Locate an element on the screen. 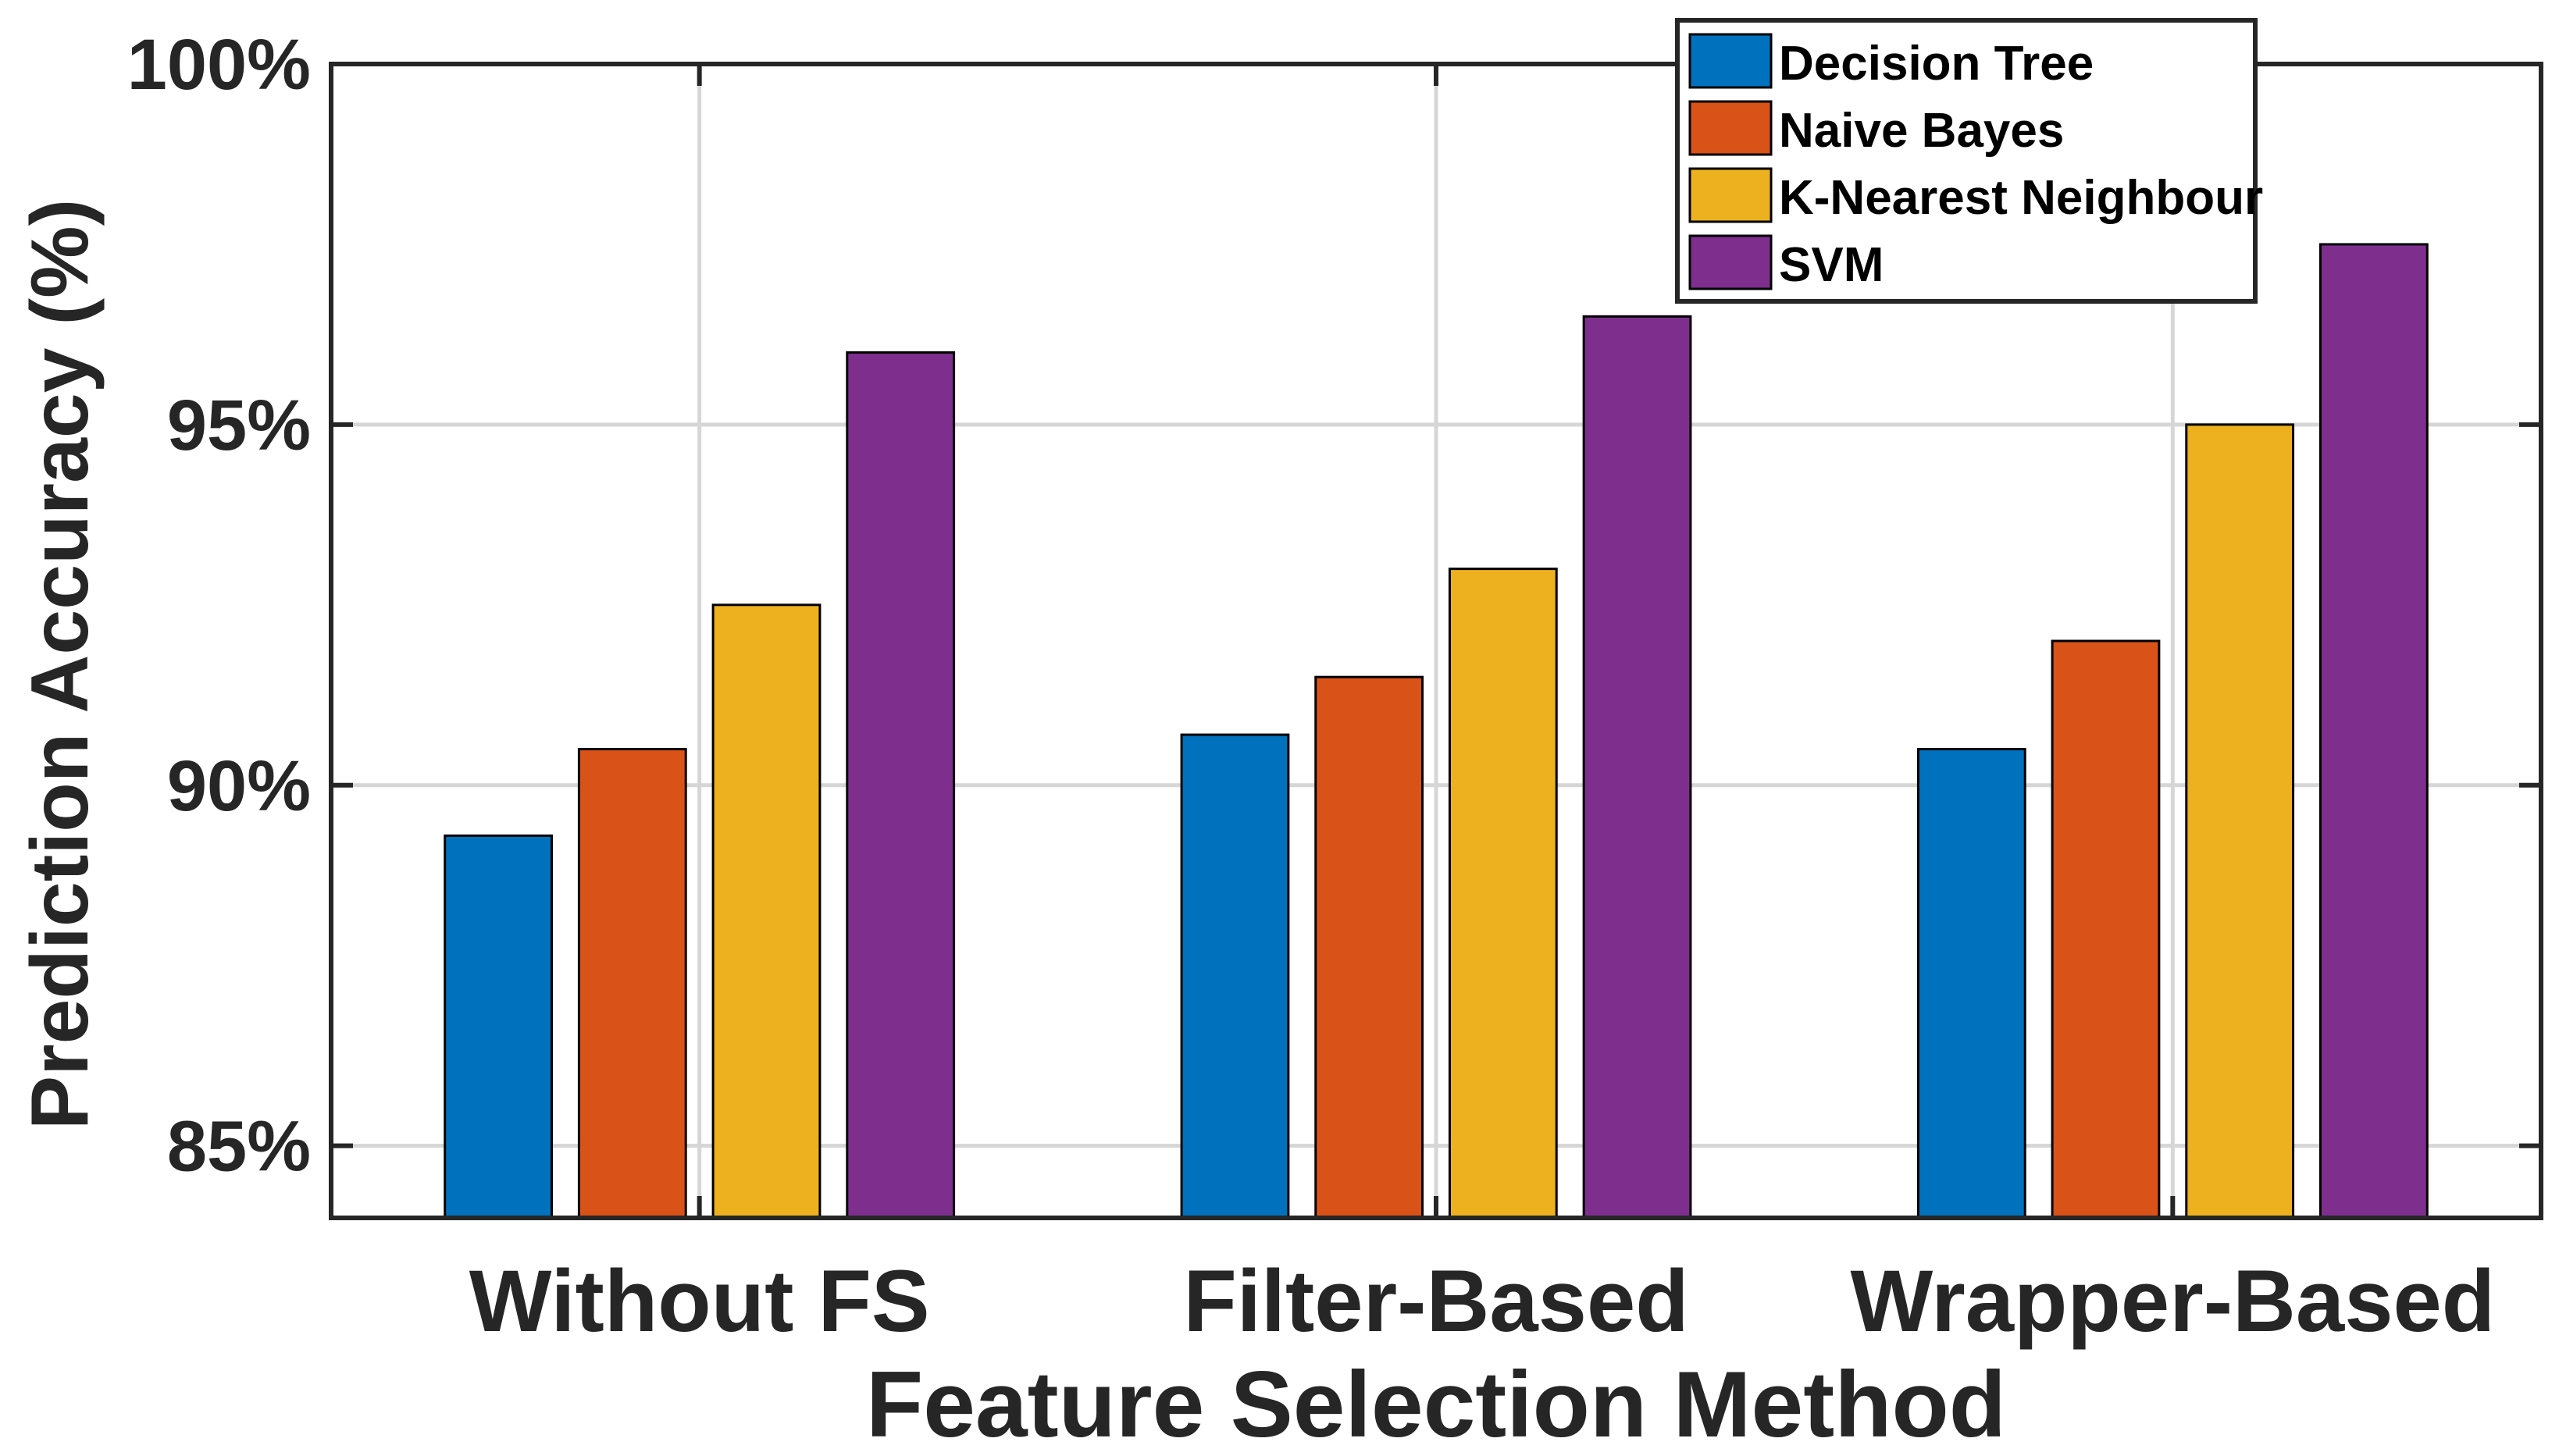 The height and width of the screenshot is (1456, 2559). y-tick-label: 95% is located at coordinates (239, 425).